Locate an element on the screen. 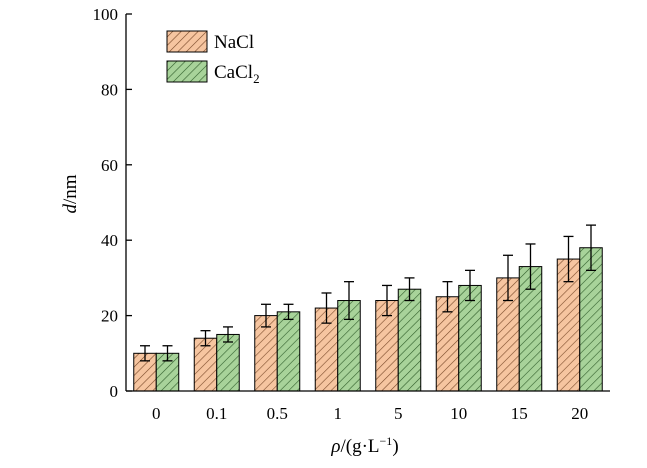 This screenshot has width=647, height=468. legend: NaCl CaCl2 is located at coordinates (213, 58).